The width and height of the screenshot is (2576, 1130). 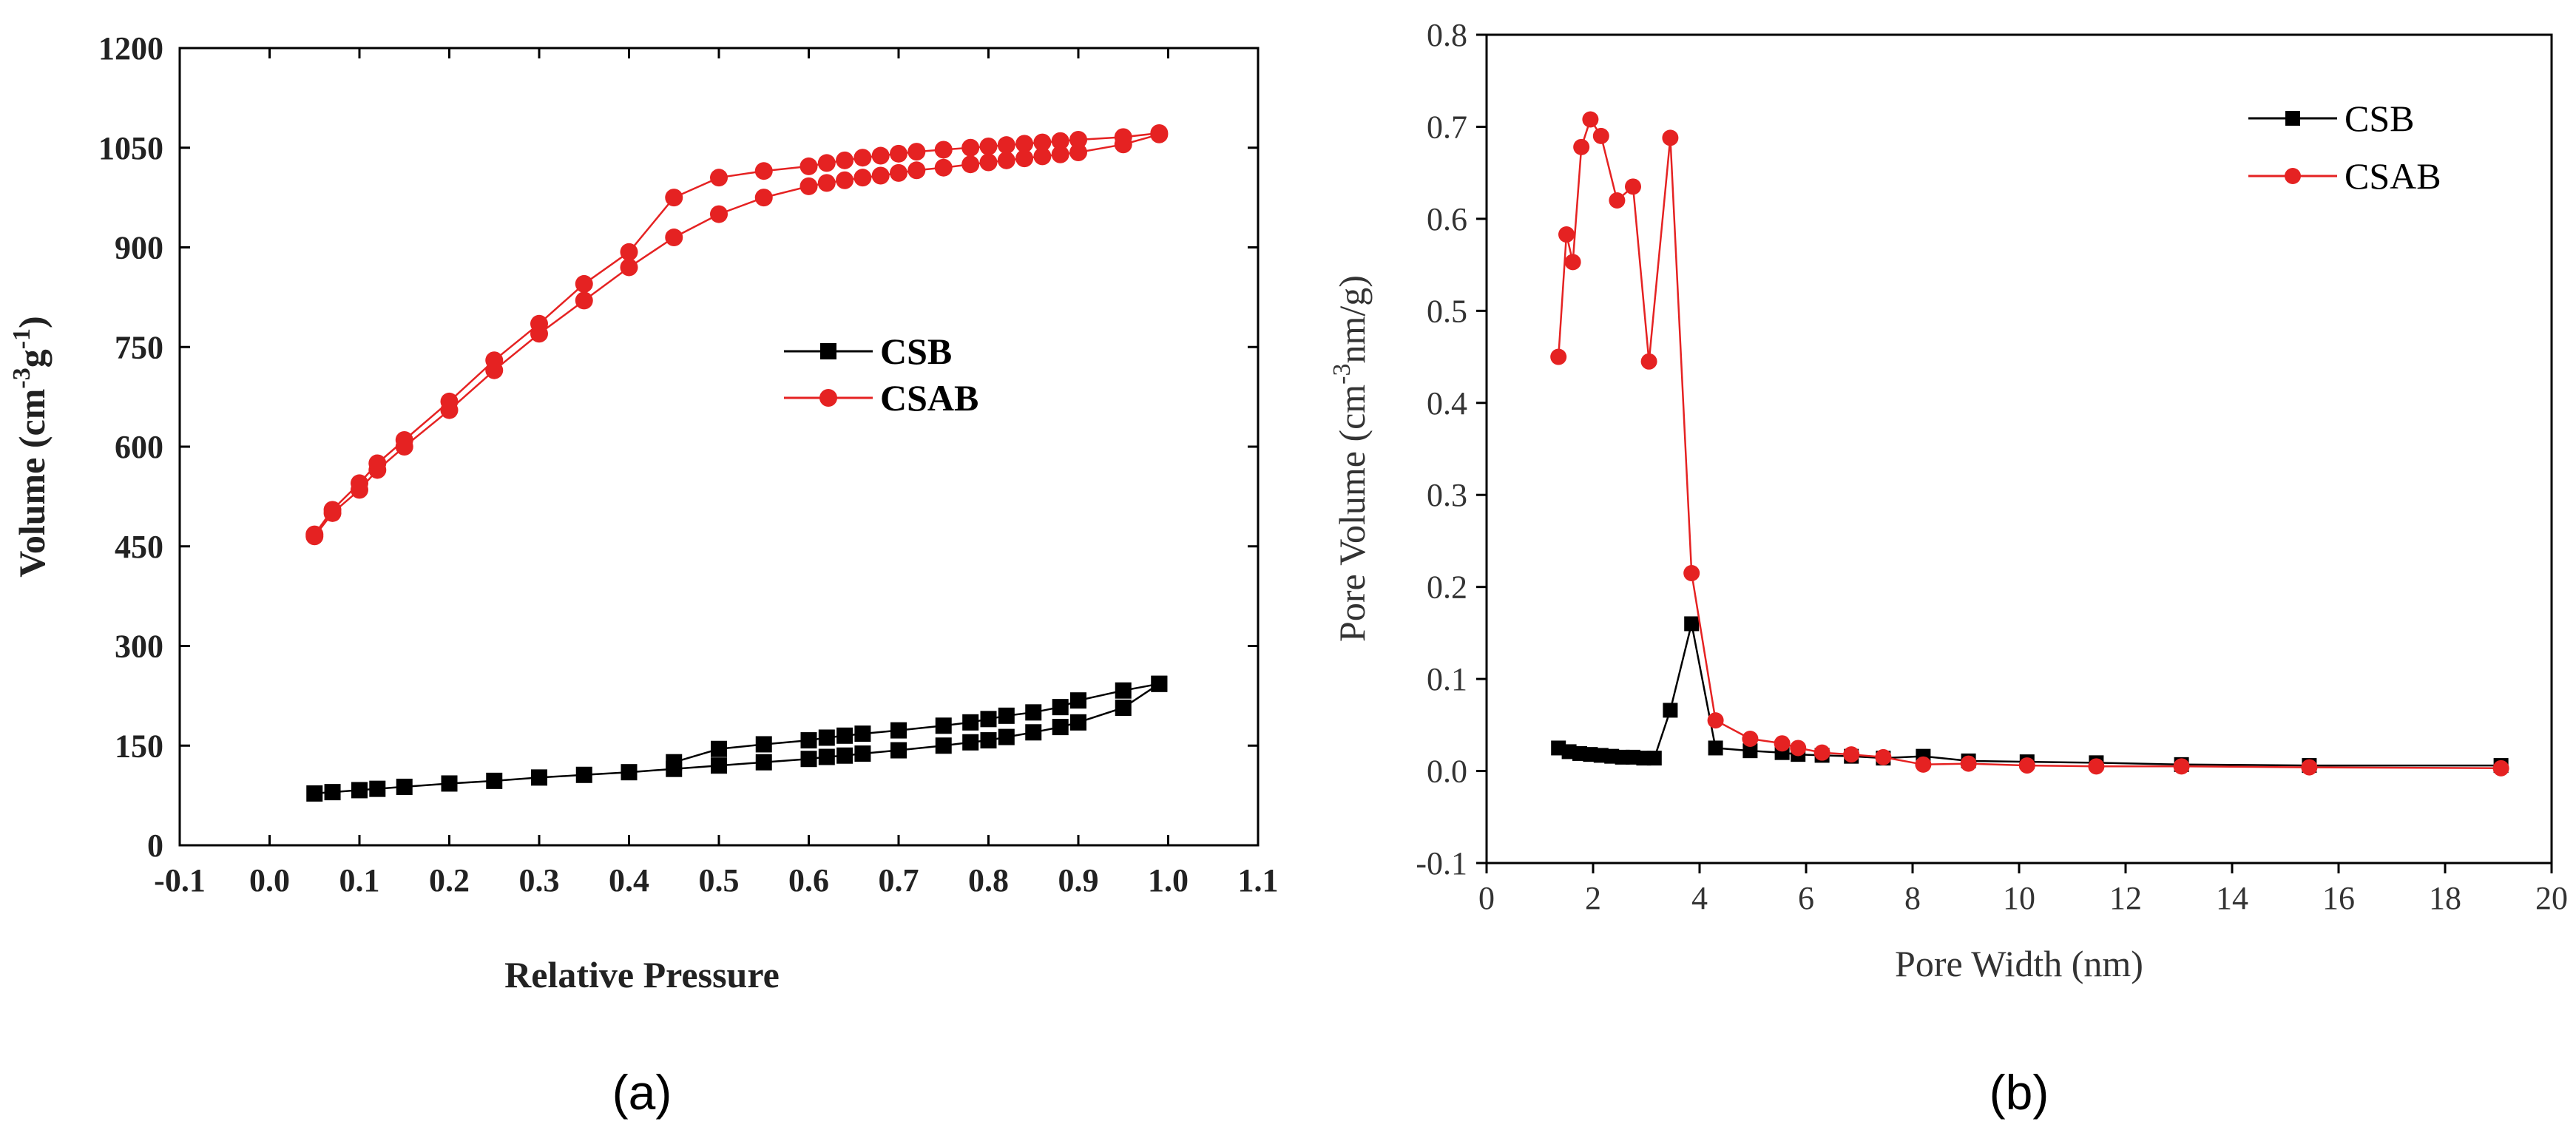 I want to click on y-tick-label: 0.1, so click(x=1447, y=679).